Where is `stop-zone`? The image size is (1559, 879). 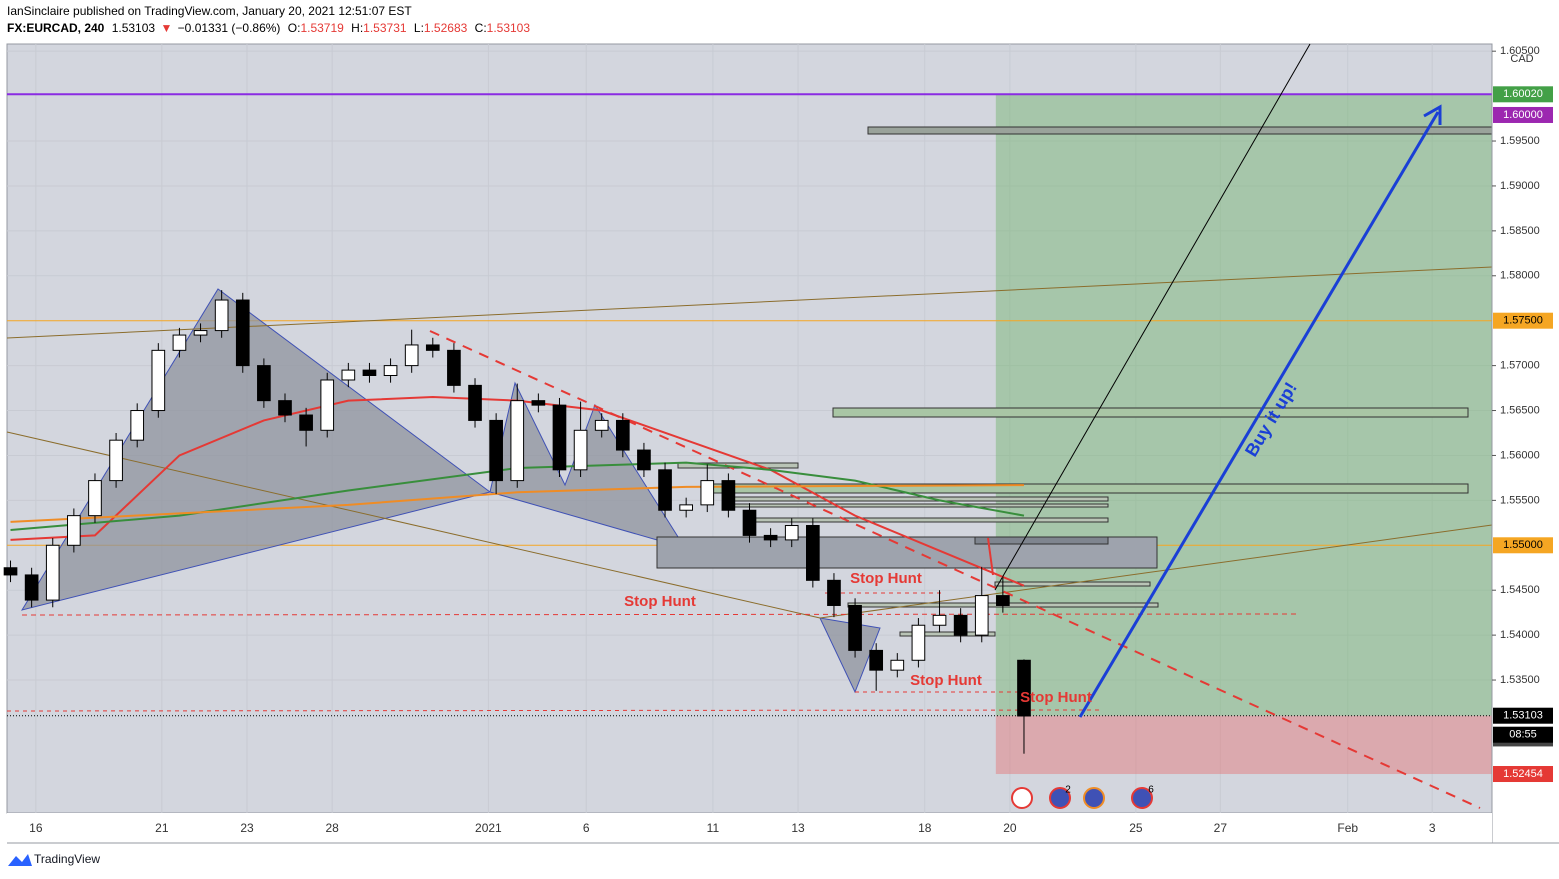
stop-zone is located at coordinates (1243, 745).